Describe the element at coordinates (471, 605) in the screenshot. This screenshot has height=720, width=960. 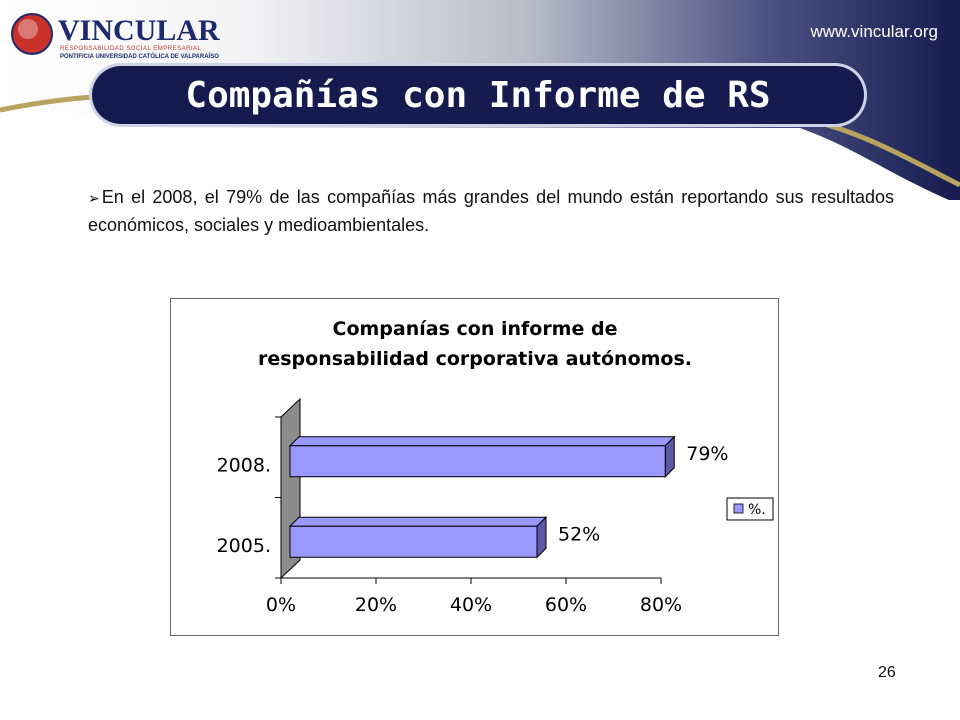
I see `x-tick-label: 40%` at that location.